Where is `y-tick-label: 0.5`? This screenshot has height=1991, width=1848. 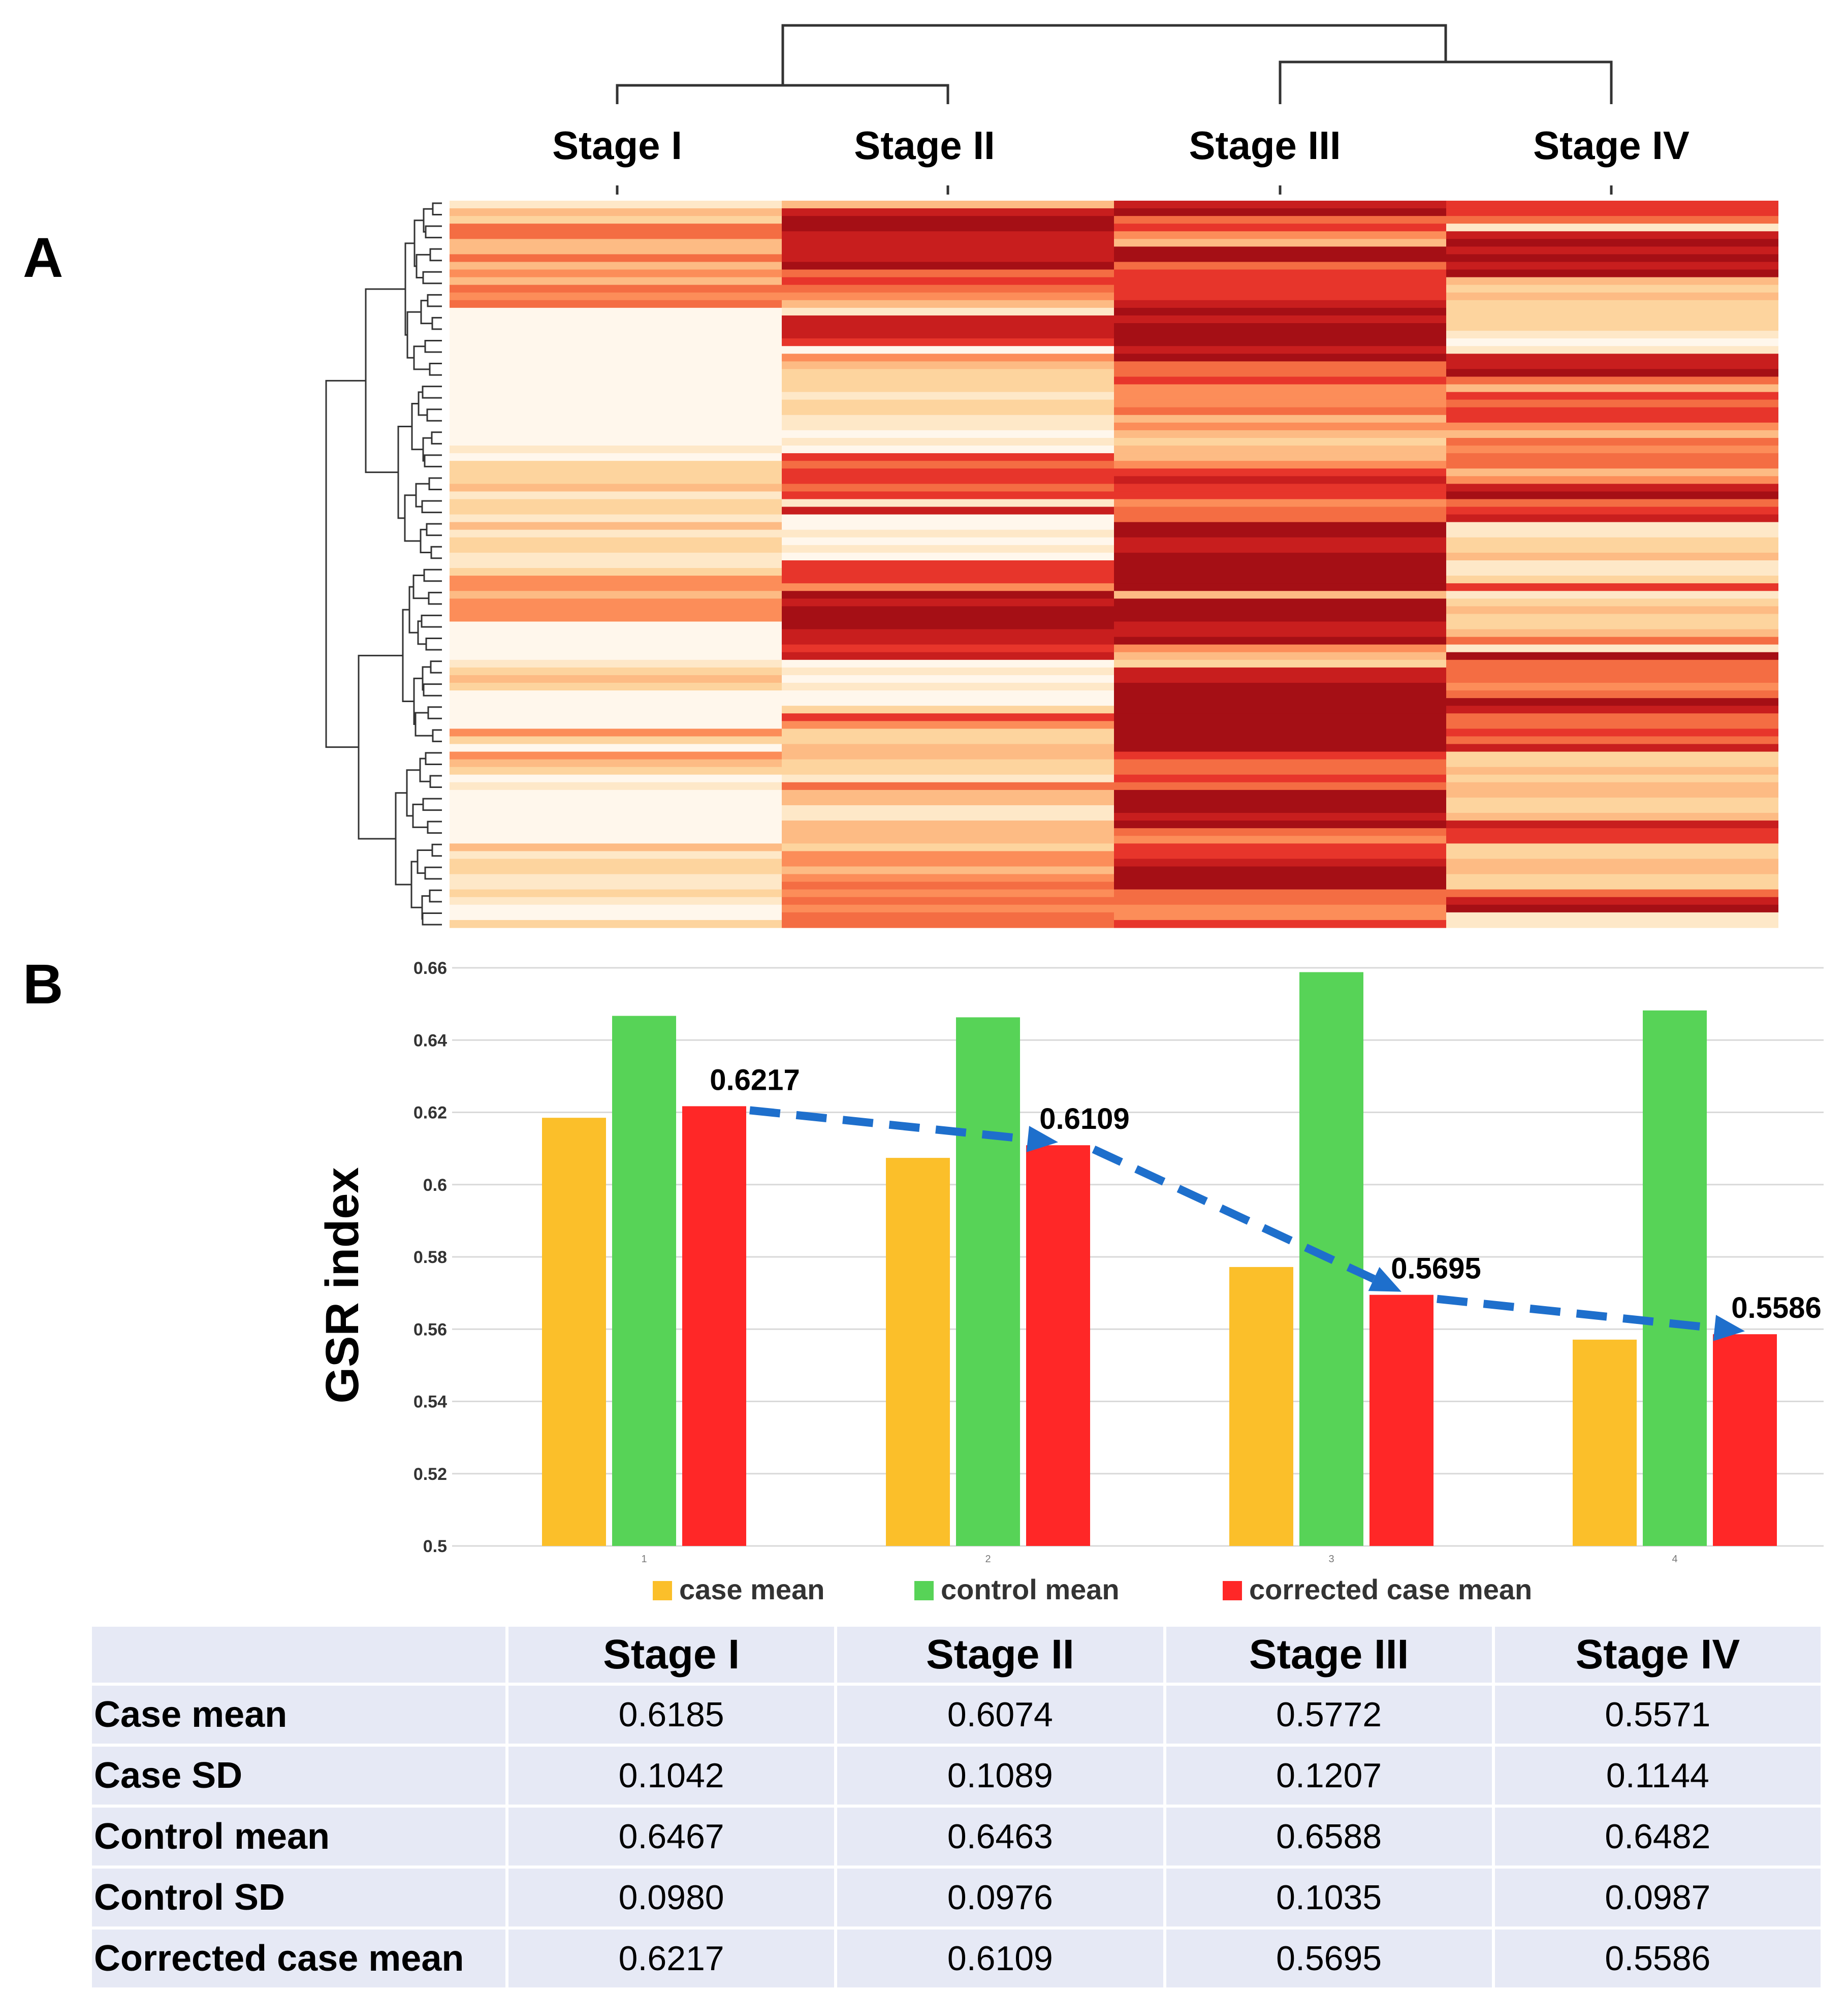 y-tick-label: 0.5 is located at coordinates (435, 1546).